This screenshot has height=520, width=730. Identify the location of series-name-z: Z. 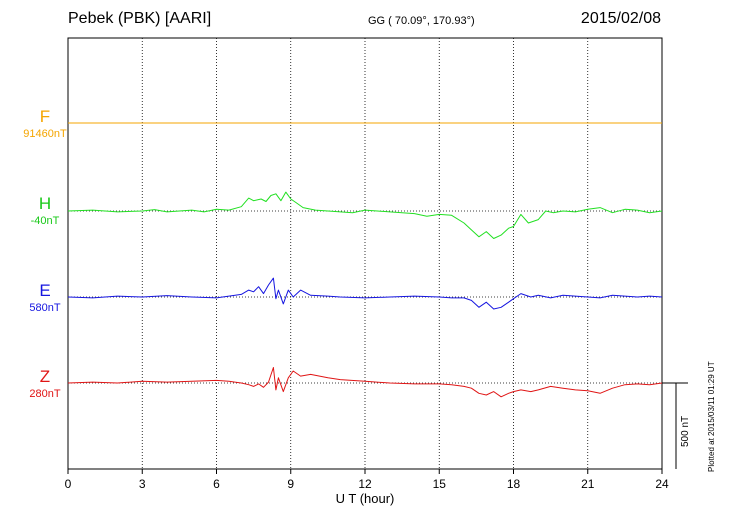
(45, 376).